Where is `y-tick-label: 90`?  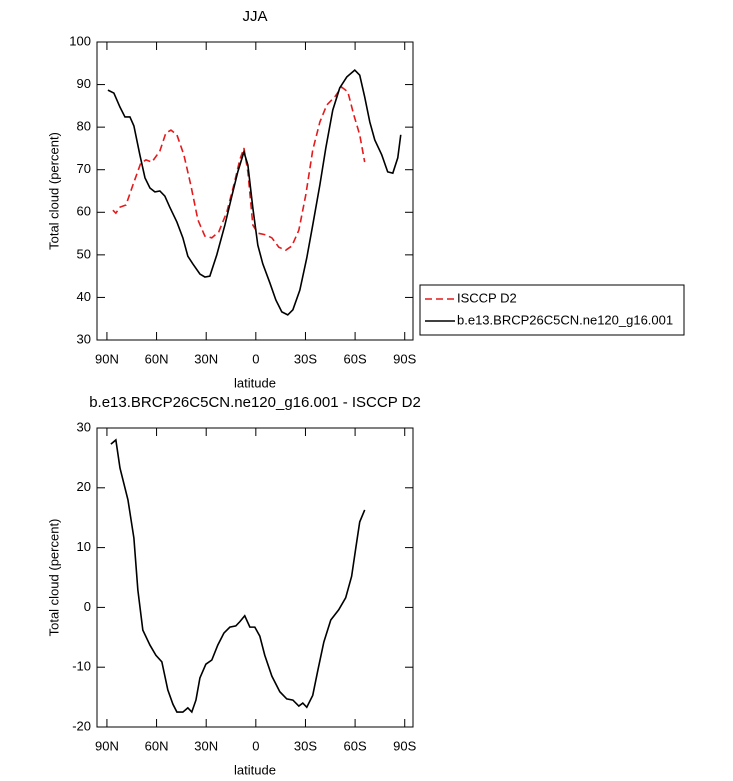
y-tick-label: 90 is located at coordinates (84, 83).